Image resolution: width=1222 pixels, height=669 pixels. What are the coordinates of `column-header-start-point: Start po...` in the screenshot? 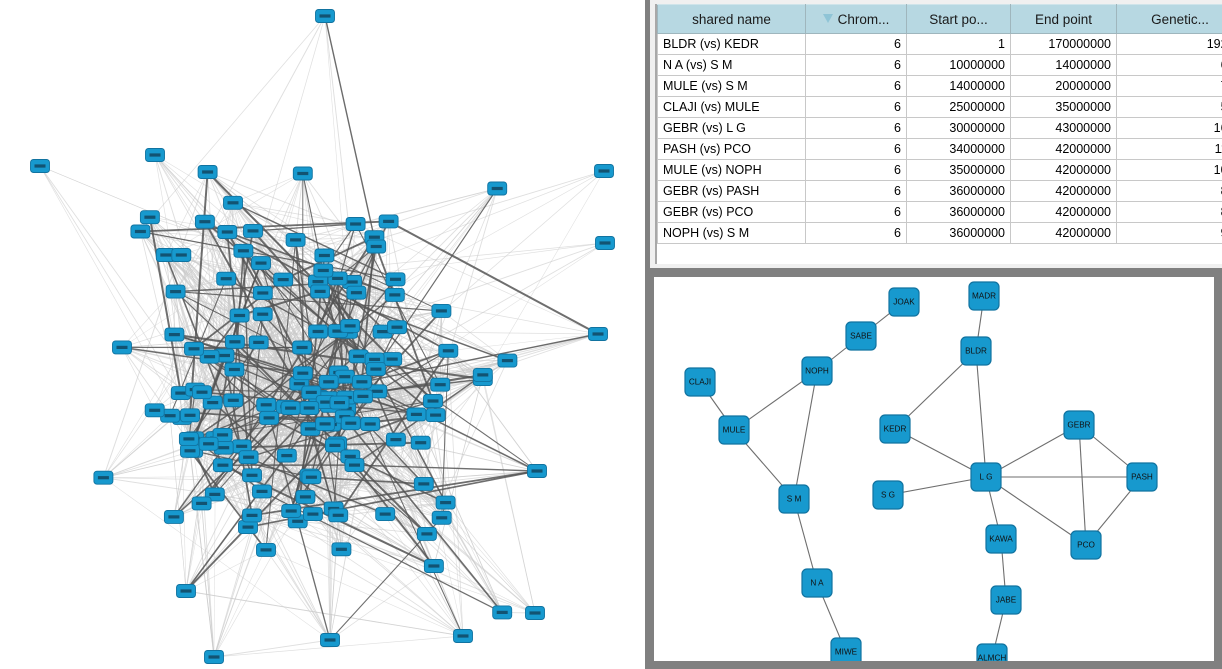 It's located at (958, 19).